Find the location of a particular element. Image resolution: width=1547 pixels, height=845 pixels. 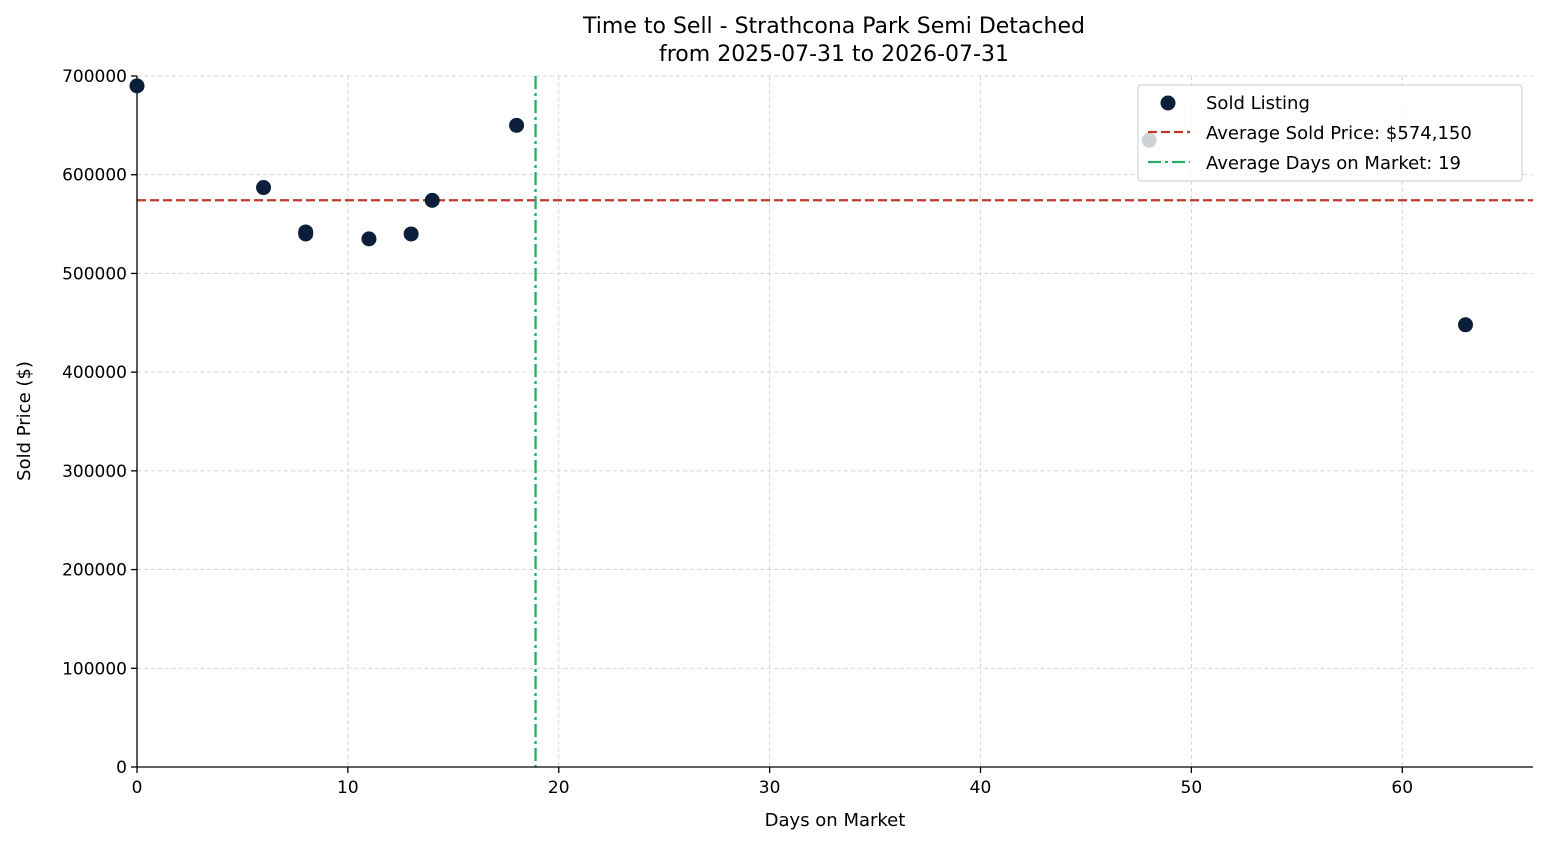

x-tick-label: 10 is located at coordinates (348, 788).